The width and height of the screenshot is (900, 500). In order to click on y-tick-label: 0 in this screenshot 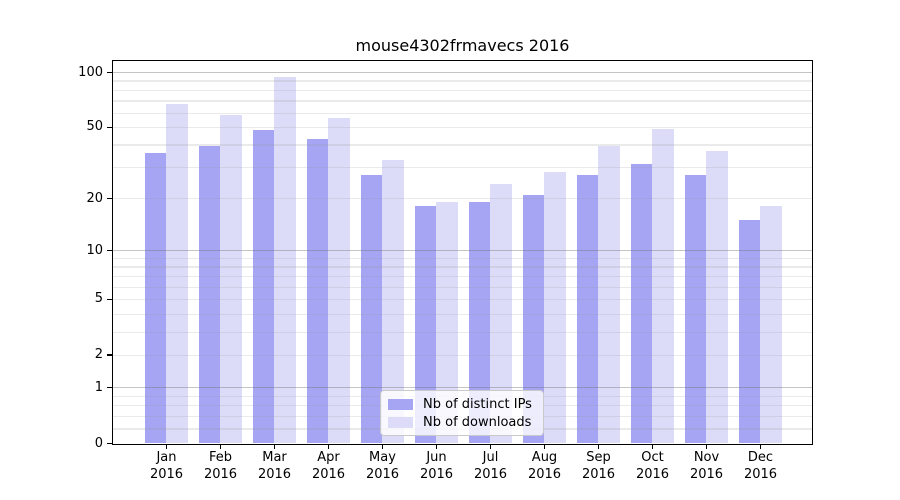, I will do `click(98, 443)`.